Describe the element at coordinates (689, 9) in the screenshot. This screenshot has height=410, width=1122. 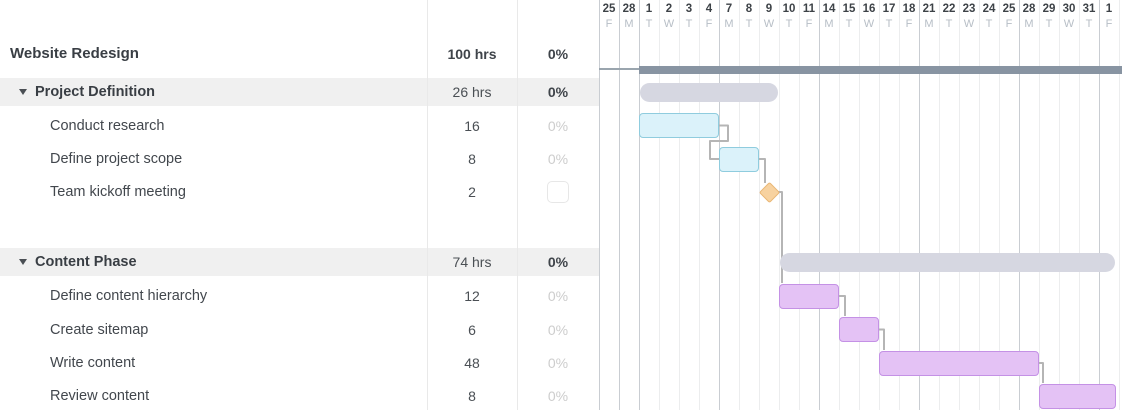
I see `timeline-date-cell: 3` at that location.